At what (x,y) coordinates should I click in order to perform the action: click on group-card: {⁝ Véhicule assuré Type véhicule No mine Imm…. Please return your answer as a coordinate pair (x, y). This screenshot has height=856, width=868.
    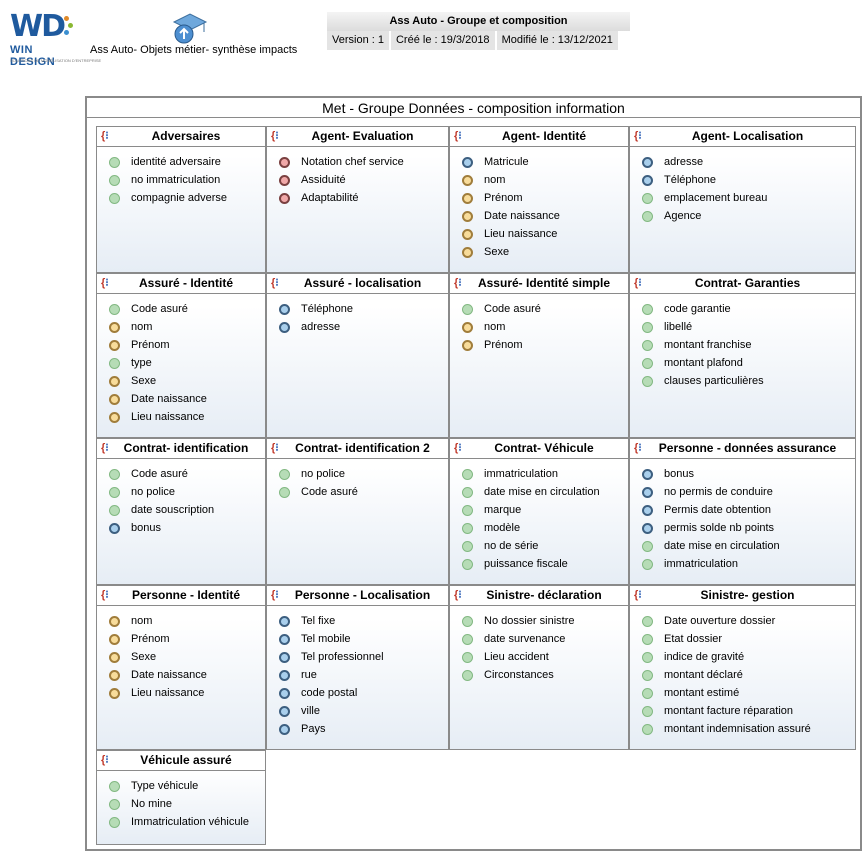
    Looking at the image, I should click on (181, 797).